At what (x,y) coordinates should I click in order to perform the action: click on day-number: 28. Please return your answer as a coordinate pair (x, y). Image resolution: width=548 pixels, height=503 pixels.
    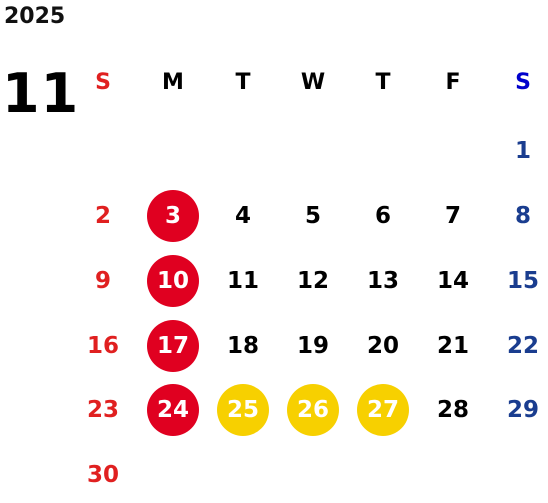
    Looking at the image, I should click on (452, 410).